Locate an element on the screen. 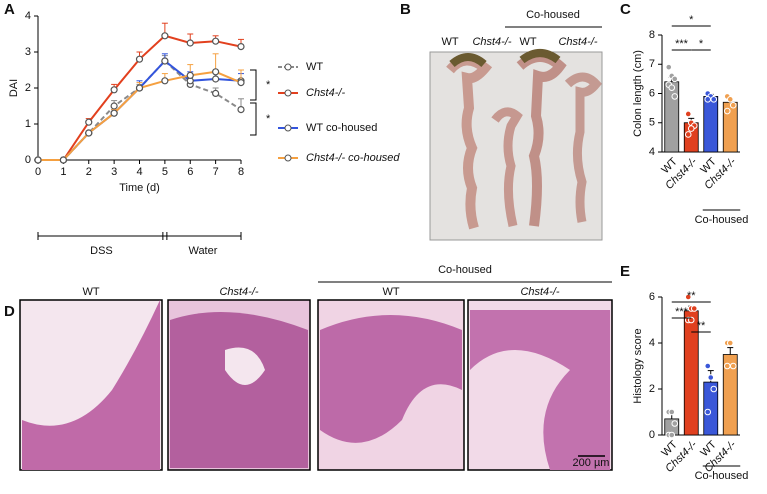 This screenshot has width=767, height=494. panel-letter: D is located at coordinates (9, 311).